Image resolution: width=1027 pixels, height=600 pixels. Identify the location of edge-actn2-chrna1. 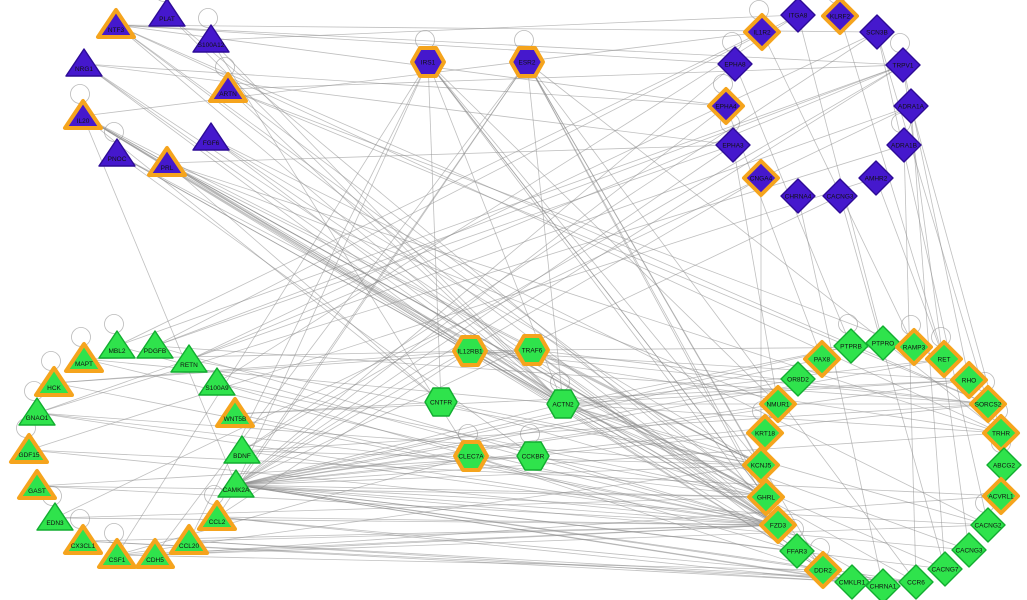
(723, 495).